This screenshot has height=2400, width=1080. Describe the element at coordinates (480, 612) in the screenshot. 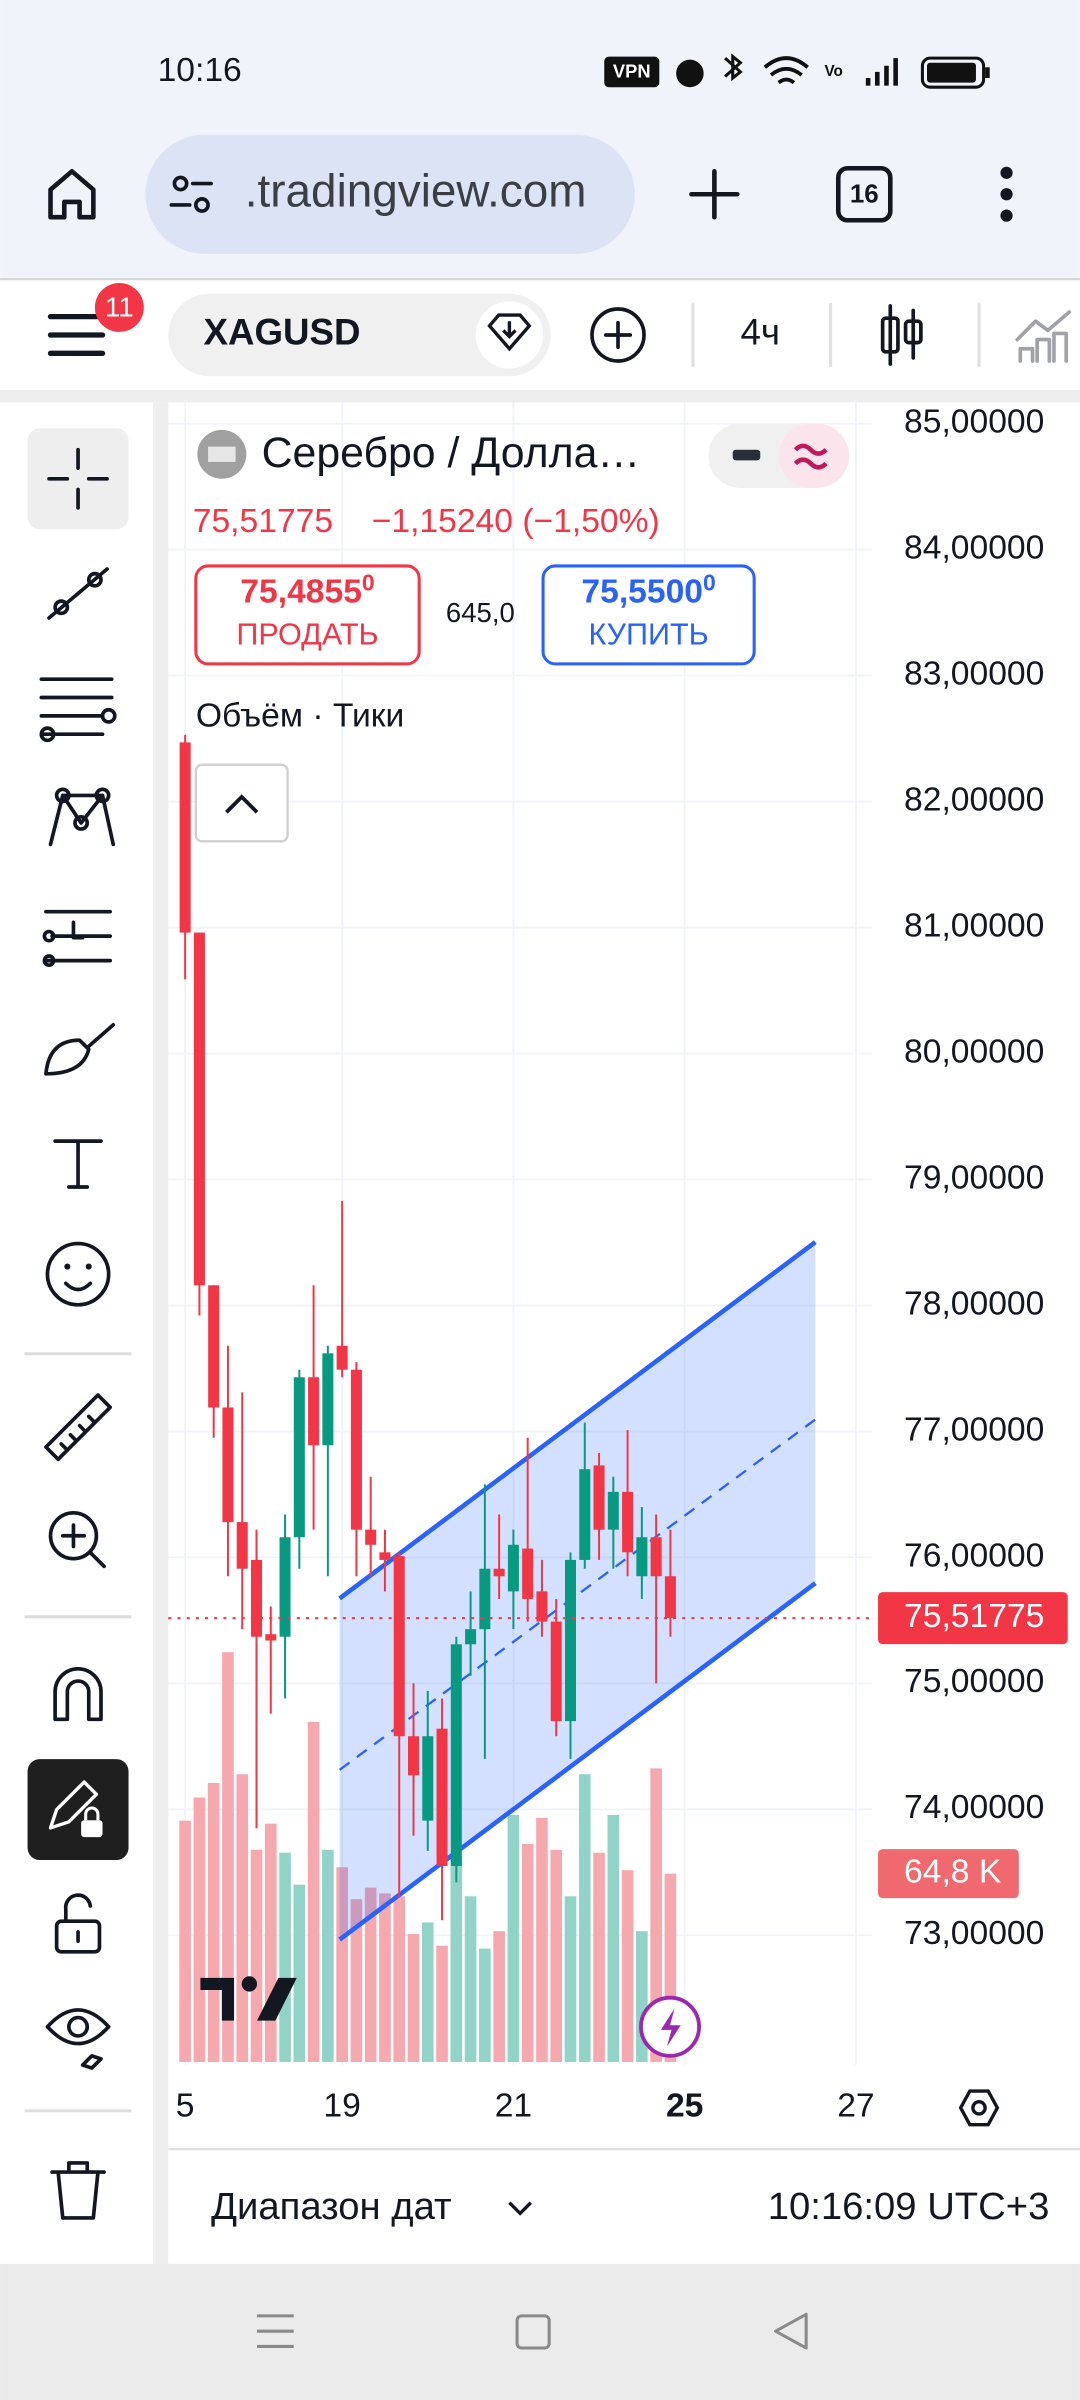

I see `spread: 645,0` at that location.